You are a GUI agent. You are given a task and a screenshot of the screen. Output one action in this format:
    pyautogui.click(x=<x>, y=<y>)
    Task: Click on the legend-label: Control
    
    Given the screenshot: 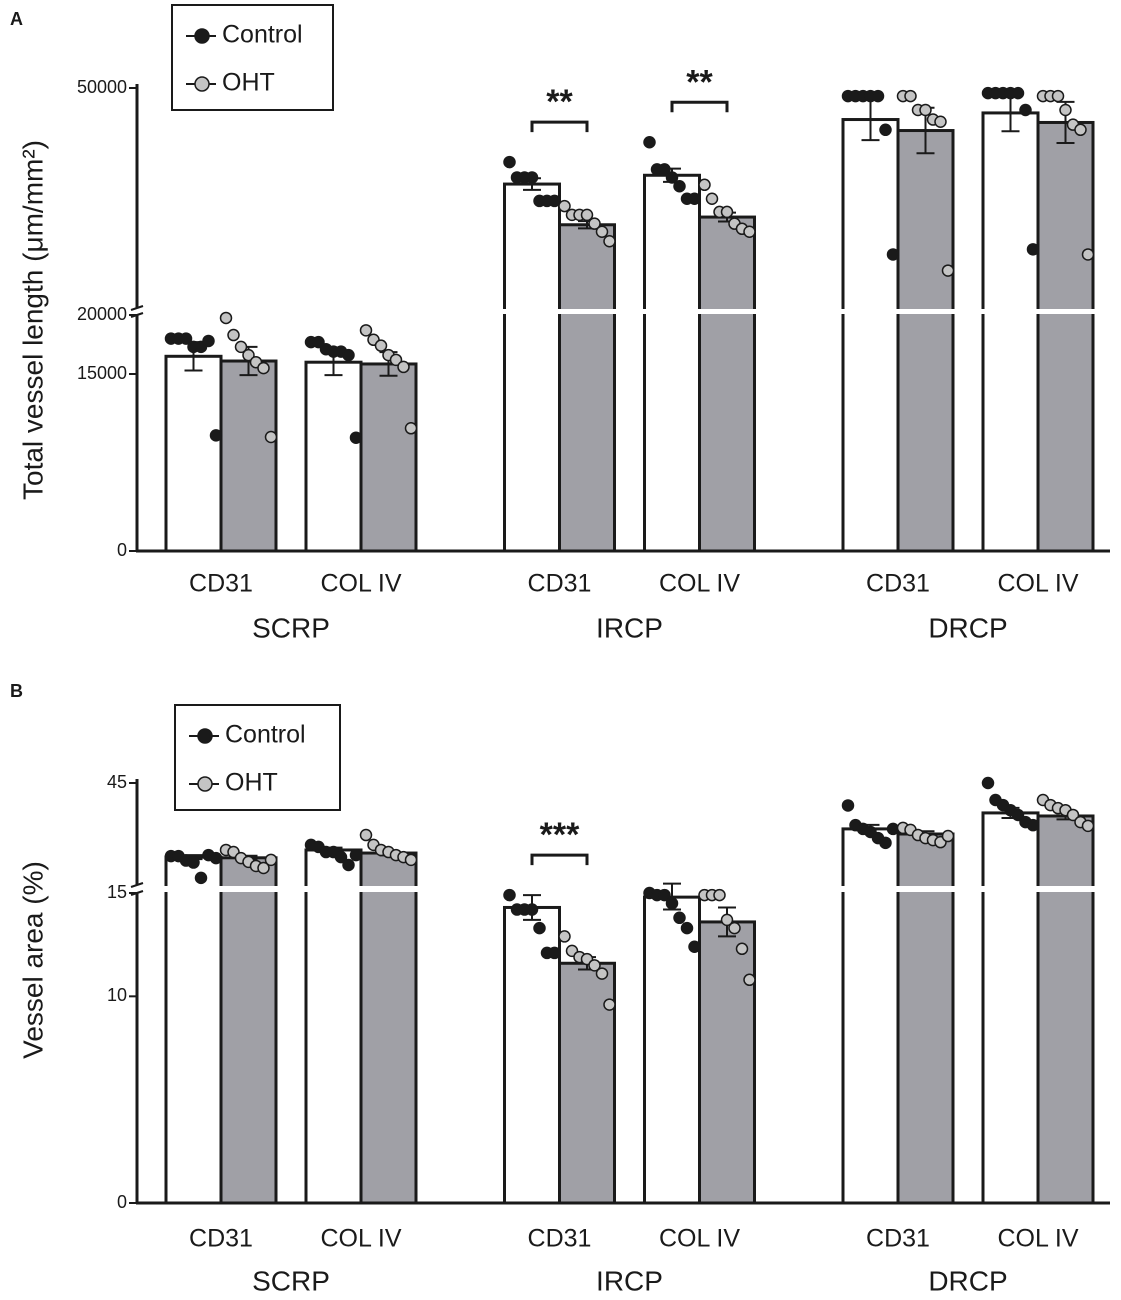 What is the action you would take?
    pyautogui.click(x=262, y=35)
    